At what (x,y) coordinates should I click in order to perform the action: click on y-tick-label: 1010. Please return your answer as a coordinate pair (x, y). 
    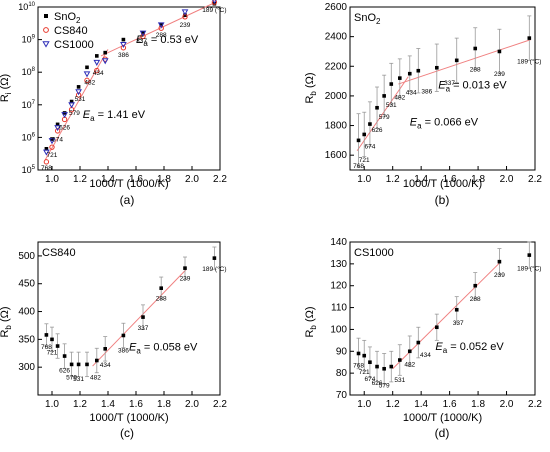
    Looking at the image, I should click on (26, 7).